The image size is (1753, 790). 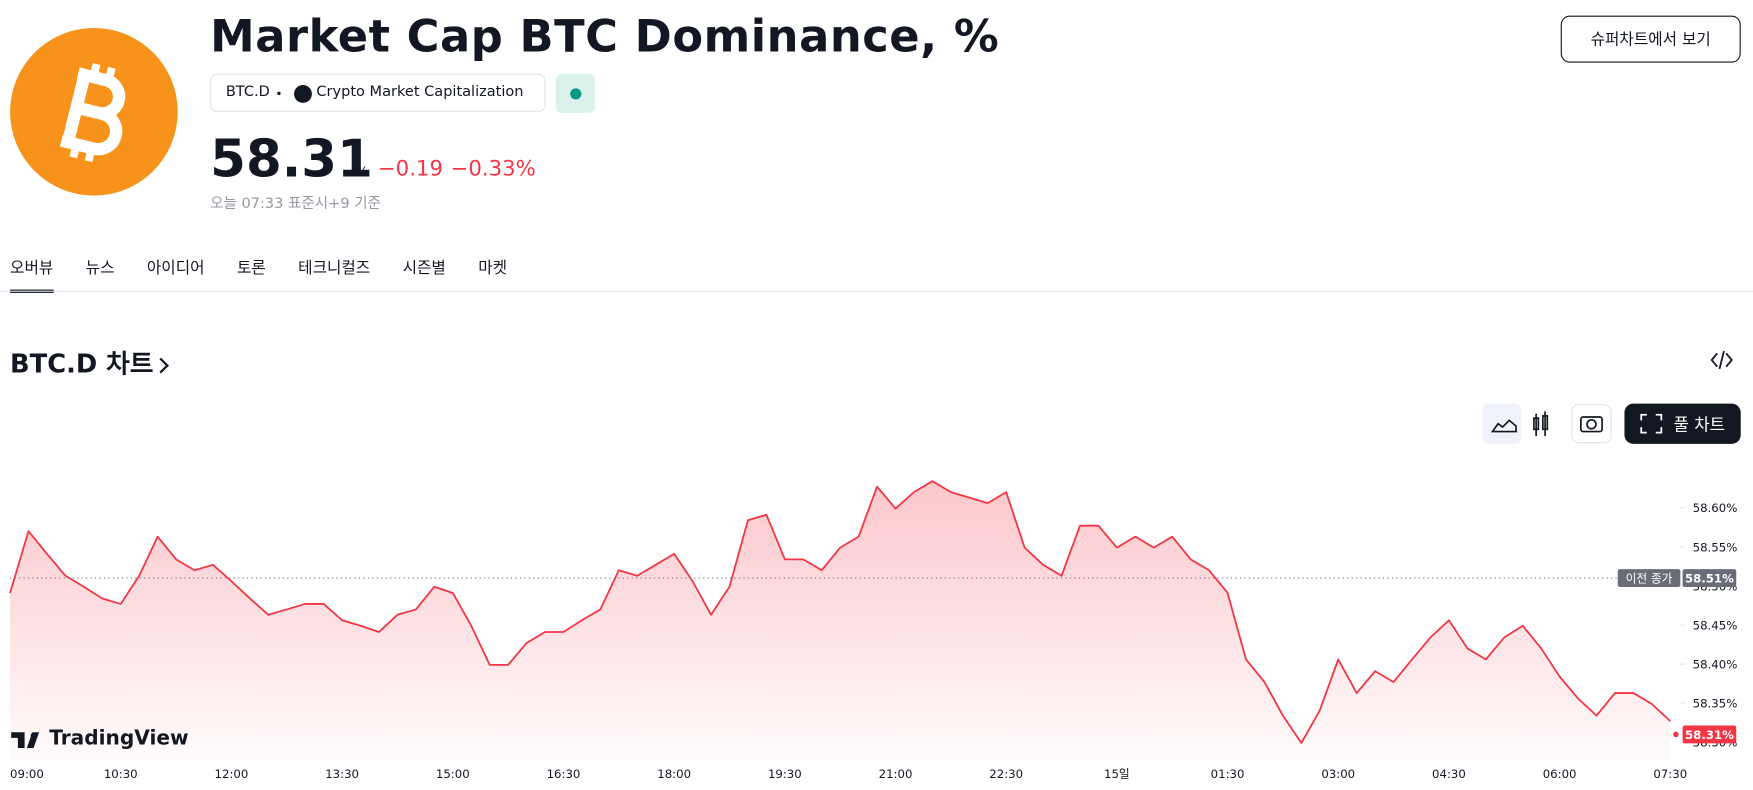 I want to click on x-tick-label: 22:30, so click(x=1006, y=774).